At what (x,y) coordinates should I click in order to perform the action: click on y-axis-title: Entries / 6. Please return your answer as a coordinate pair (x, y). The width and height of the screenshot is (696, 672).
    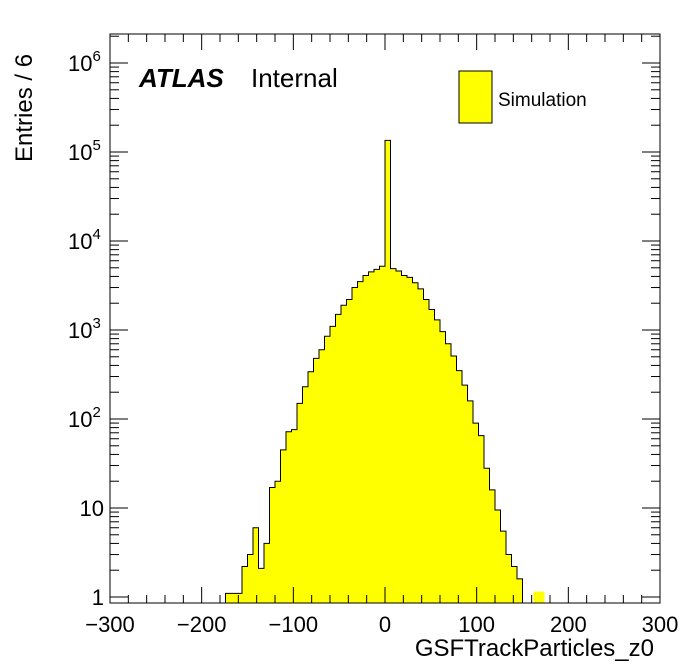
    Looking at the image, I should click on (24, 108).